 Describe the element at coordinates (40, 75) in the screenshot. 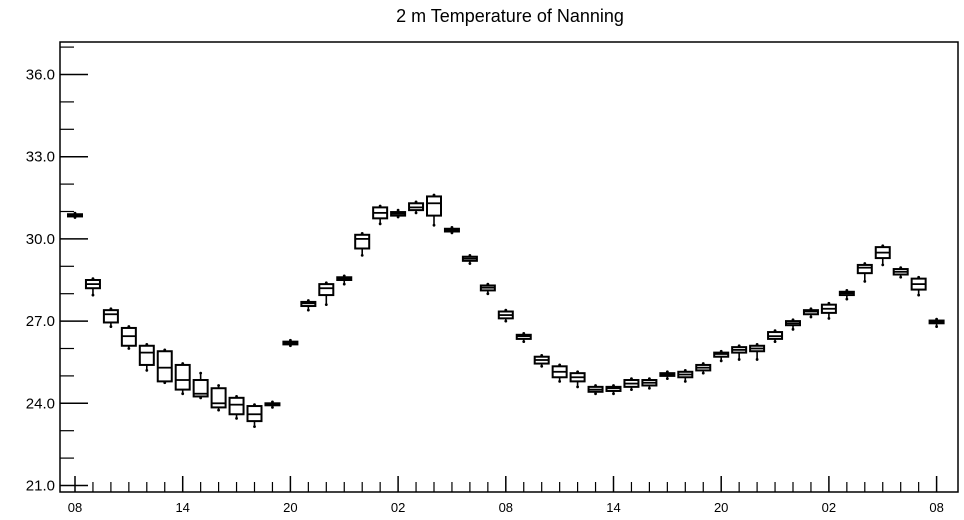

I see `y-tick-label: 36.0` at that location.